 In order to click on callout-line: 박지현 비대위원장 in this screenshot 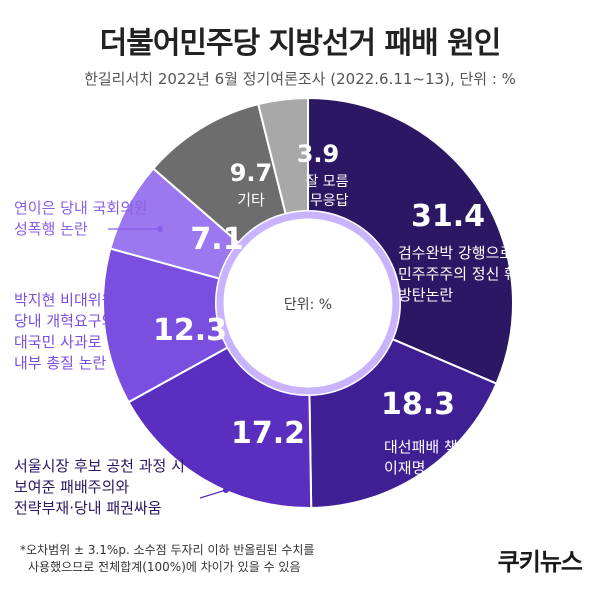, I will do `click(72, 300)`.